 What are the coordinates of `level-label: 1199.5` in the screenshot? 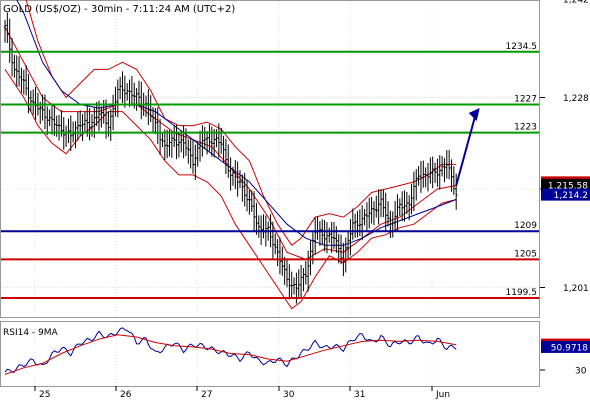 It's located at (522, 293).